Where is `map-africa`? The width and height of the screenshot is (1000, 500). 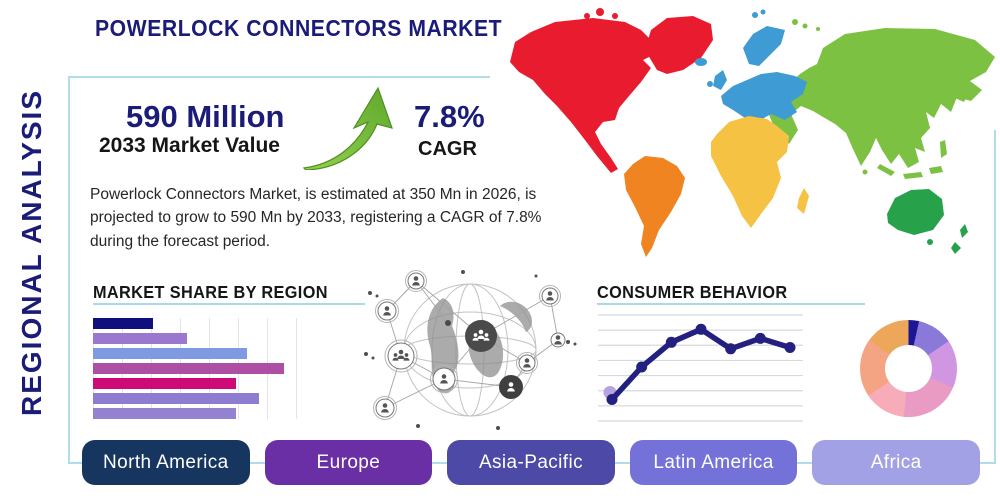
map-africa is located at coordinates (760, 172).